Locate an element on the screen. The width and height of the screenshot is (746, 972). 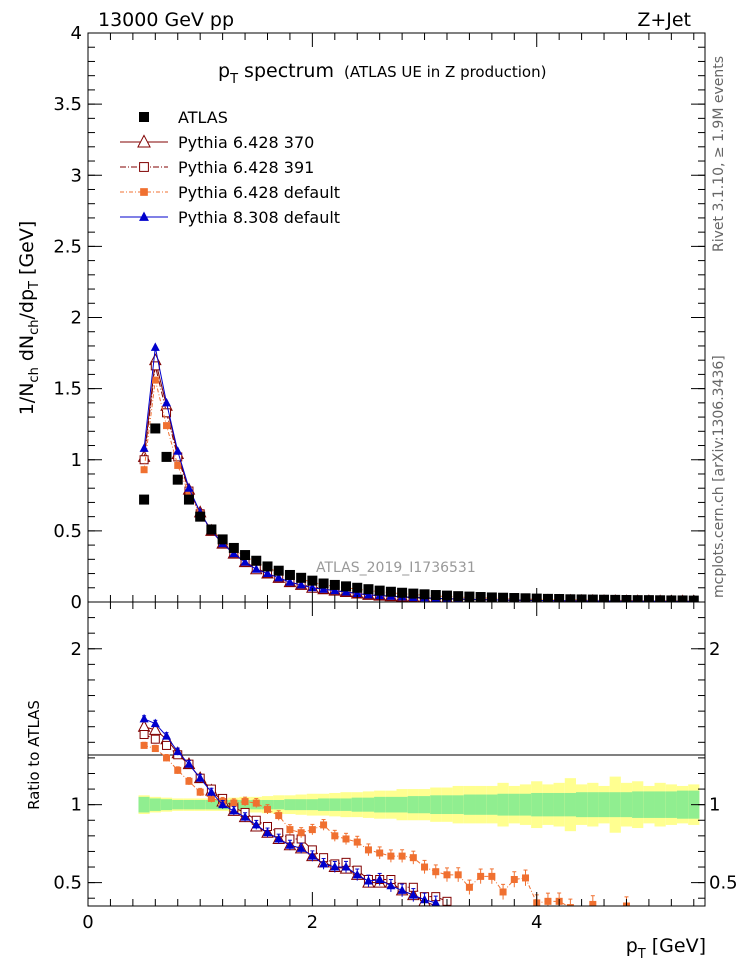
top-y-tick-label: 1 is located at coordinates (76, 460).